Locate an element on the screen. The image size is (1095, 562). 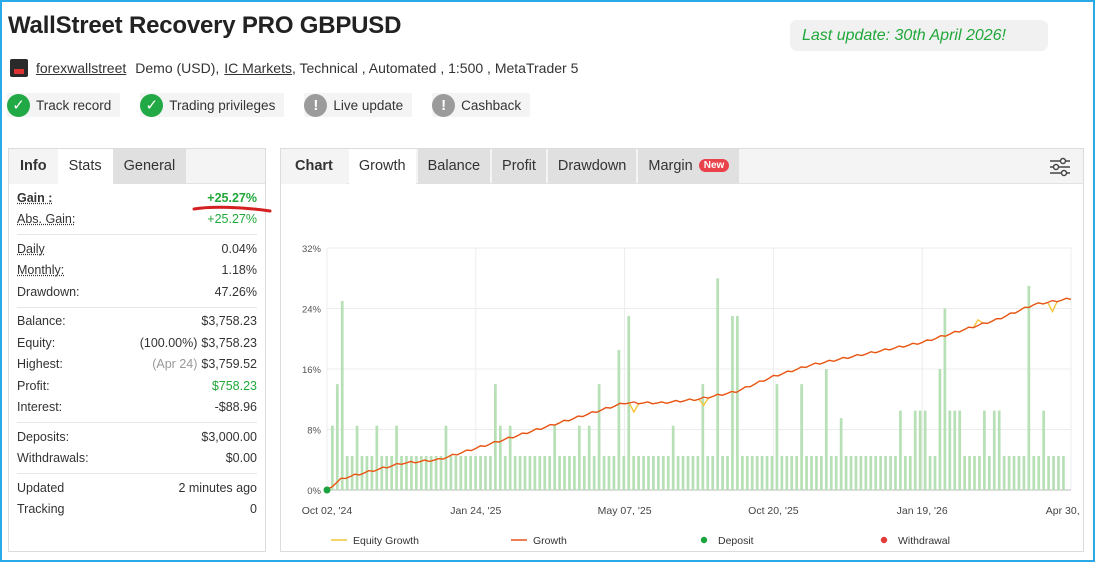
chart-legend: Equity Growth Growth Deposit Withdrawal is located at coordinates (640, 541).